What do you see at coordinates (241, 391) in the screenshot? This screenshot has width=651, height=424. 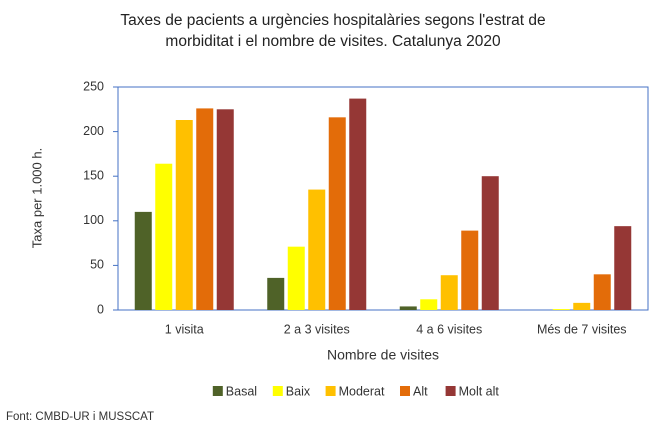 I see `legend-label: Basal` at bounding box center [241, 391].